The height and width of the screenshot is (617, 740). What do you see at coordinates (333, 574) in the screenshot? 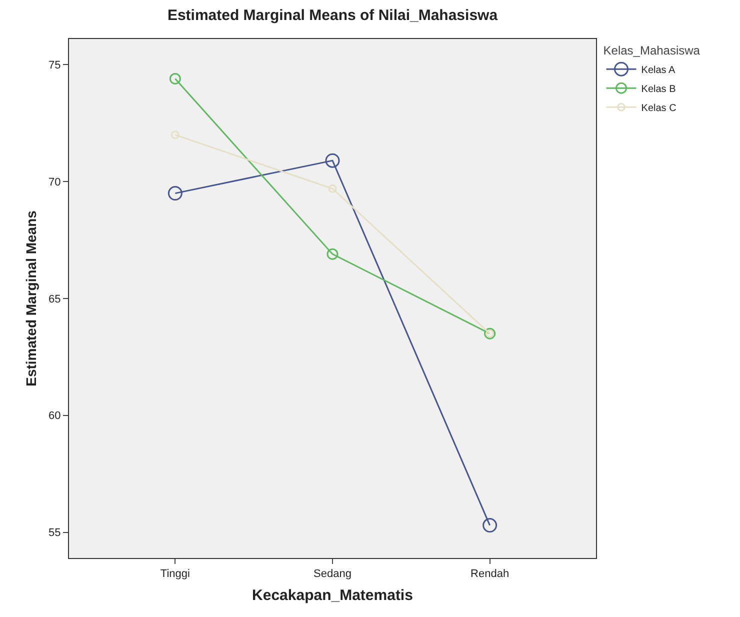
I see `x-tick-label: Sedang` at bounding box center [333, 574].